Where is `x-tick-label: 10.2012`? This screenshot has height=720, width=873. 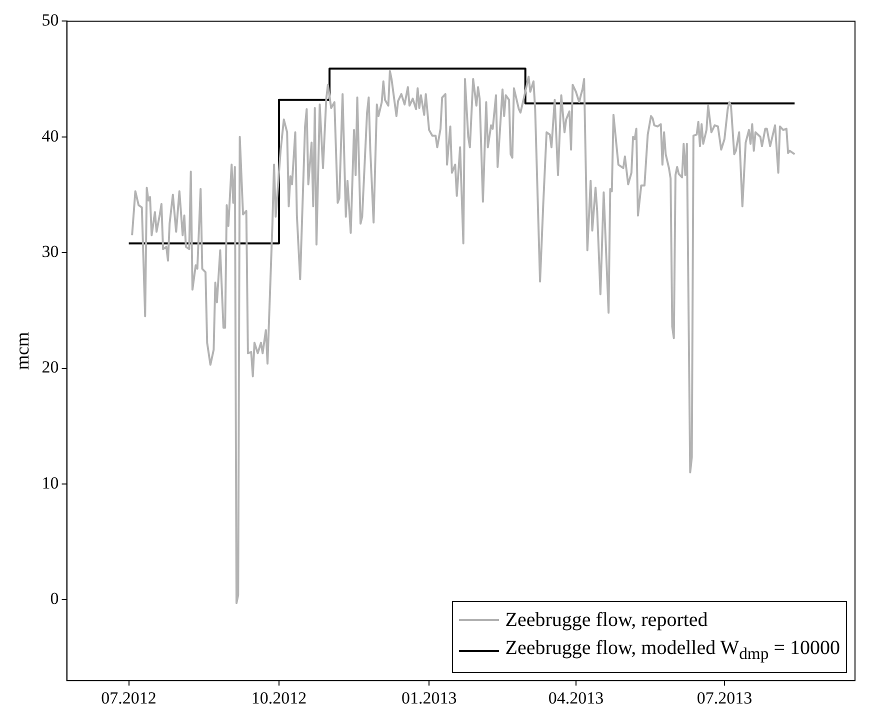
x-tick-label: 10.2012 is located at coordinates (279, 698).